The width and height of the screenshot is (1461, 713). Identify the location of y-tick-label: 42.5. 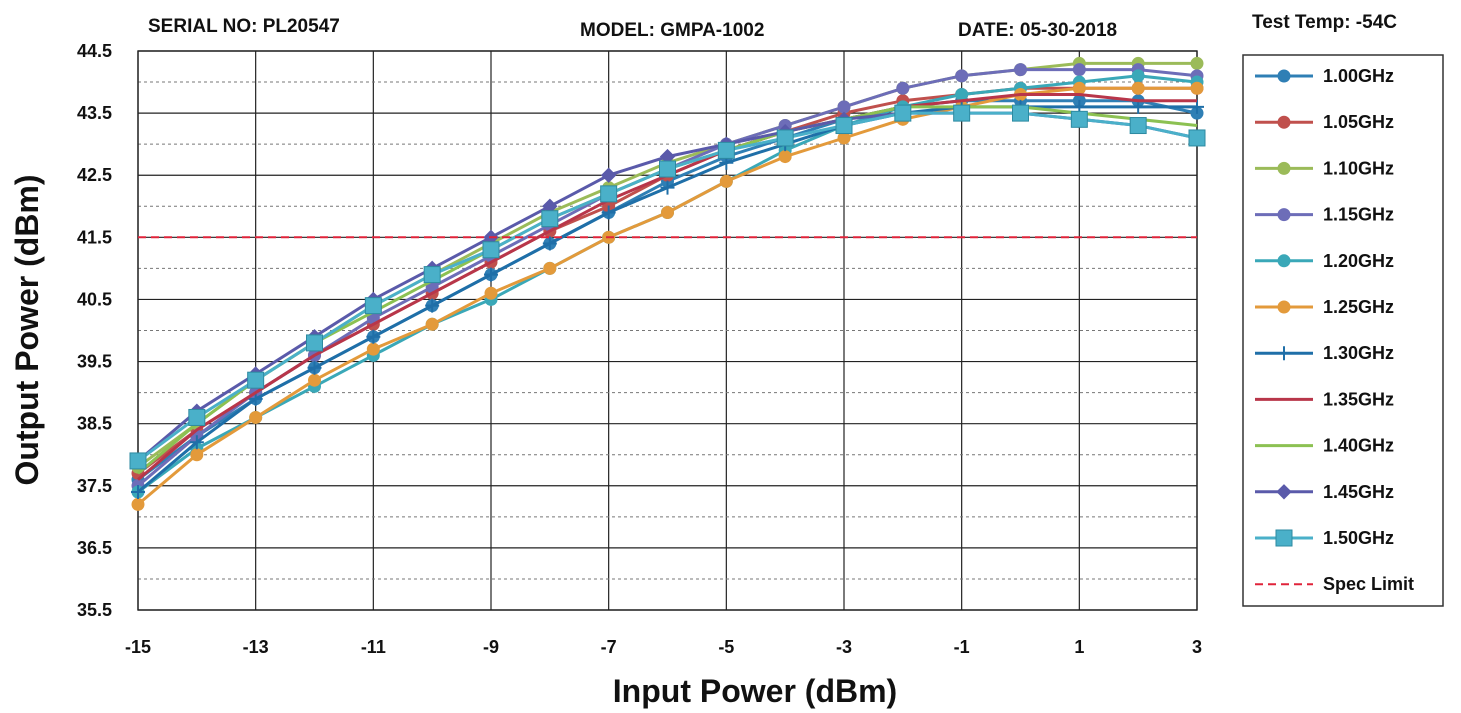
(94, 175).